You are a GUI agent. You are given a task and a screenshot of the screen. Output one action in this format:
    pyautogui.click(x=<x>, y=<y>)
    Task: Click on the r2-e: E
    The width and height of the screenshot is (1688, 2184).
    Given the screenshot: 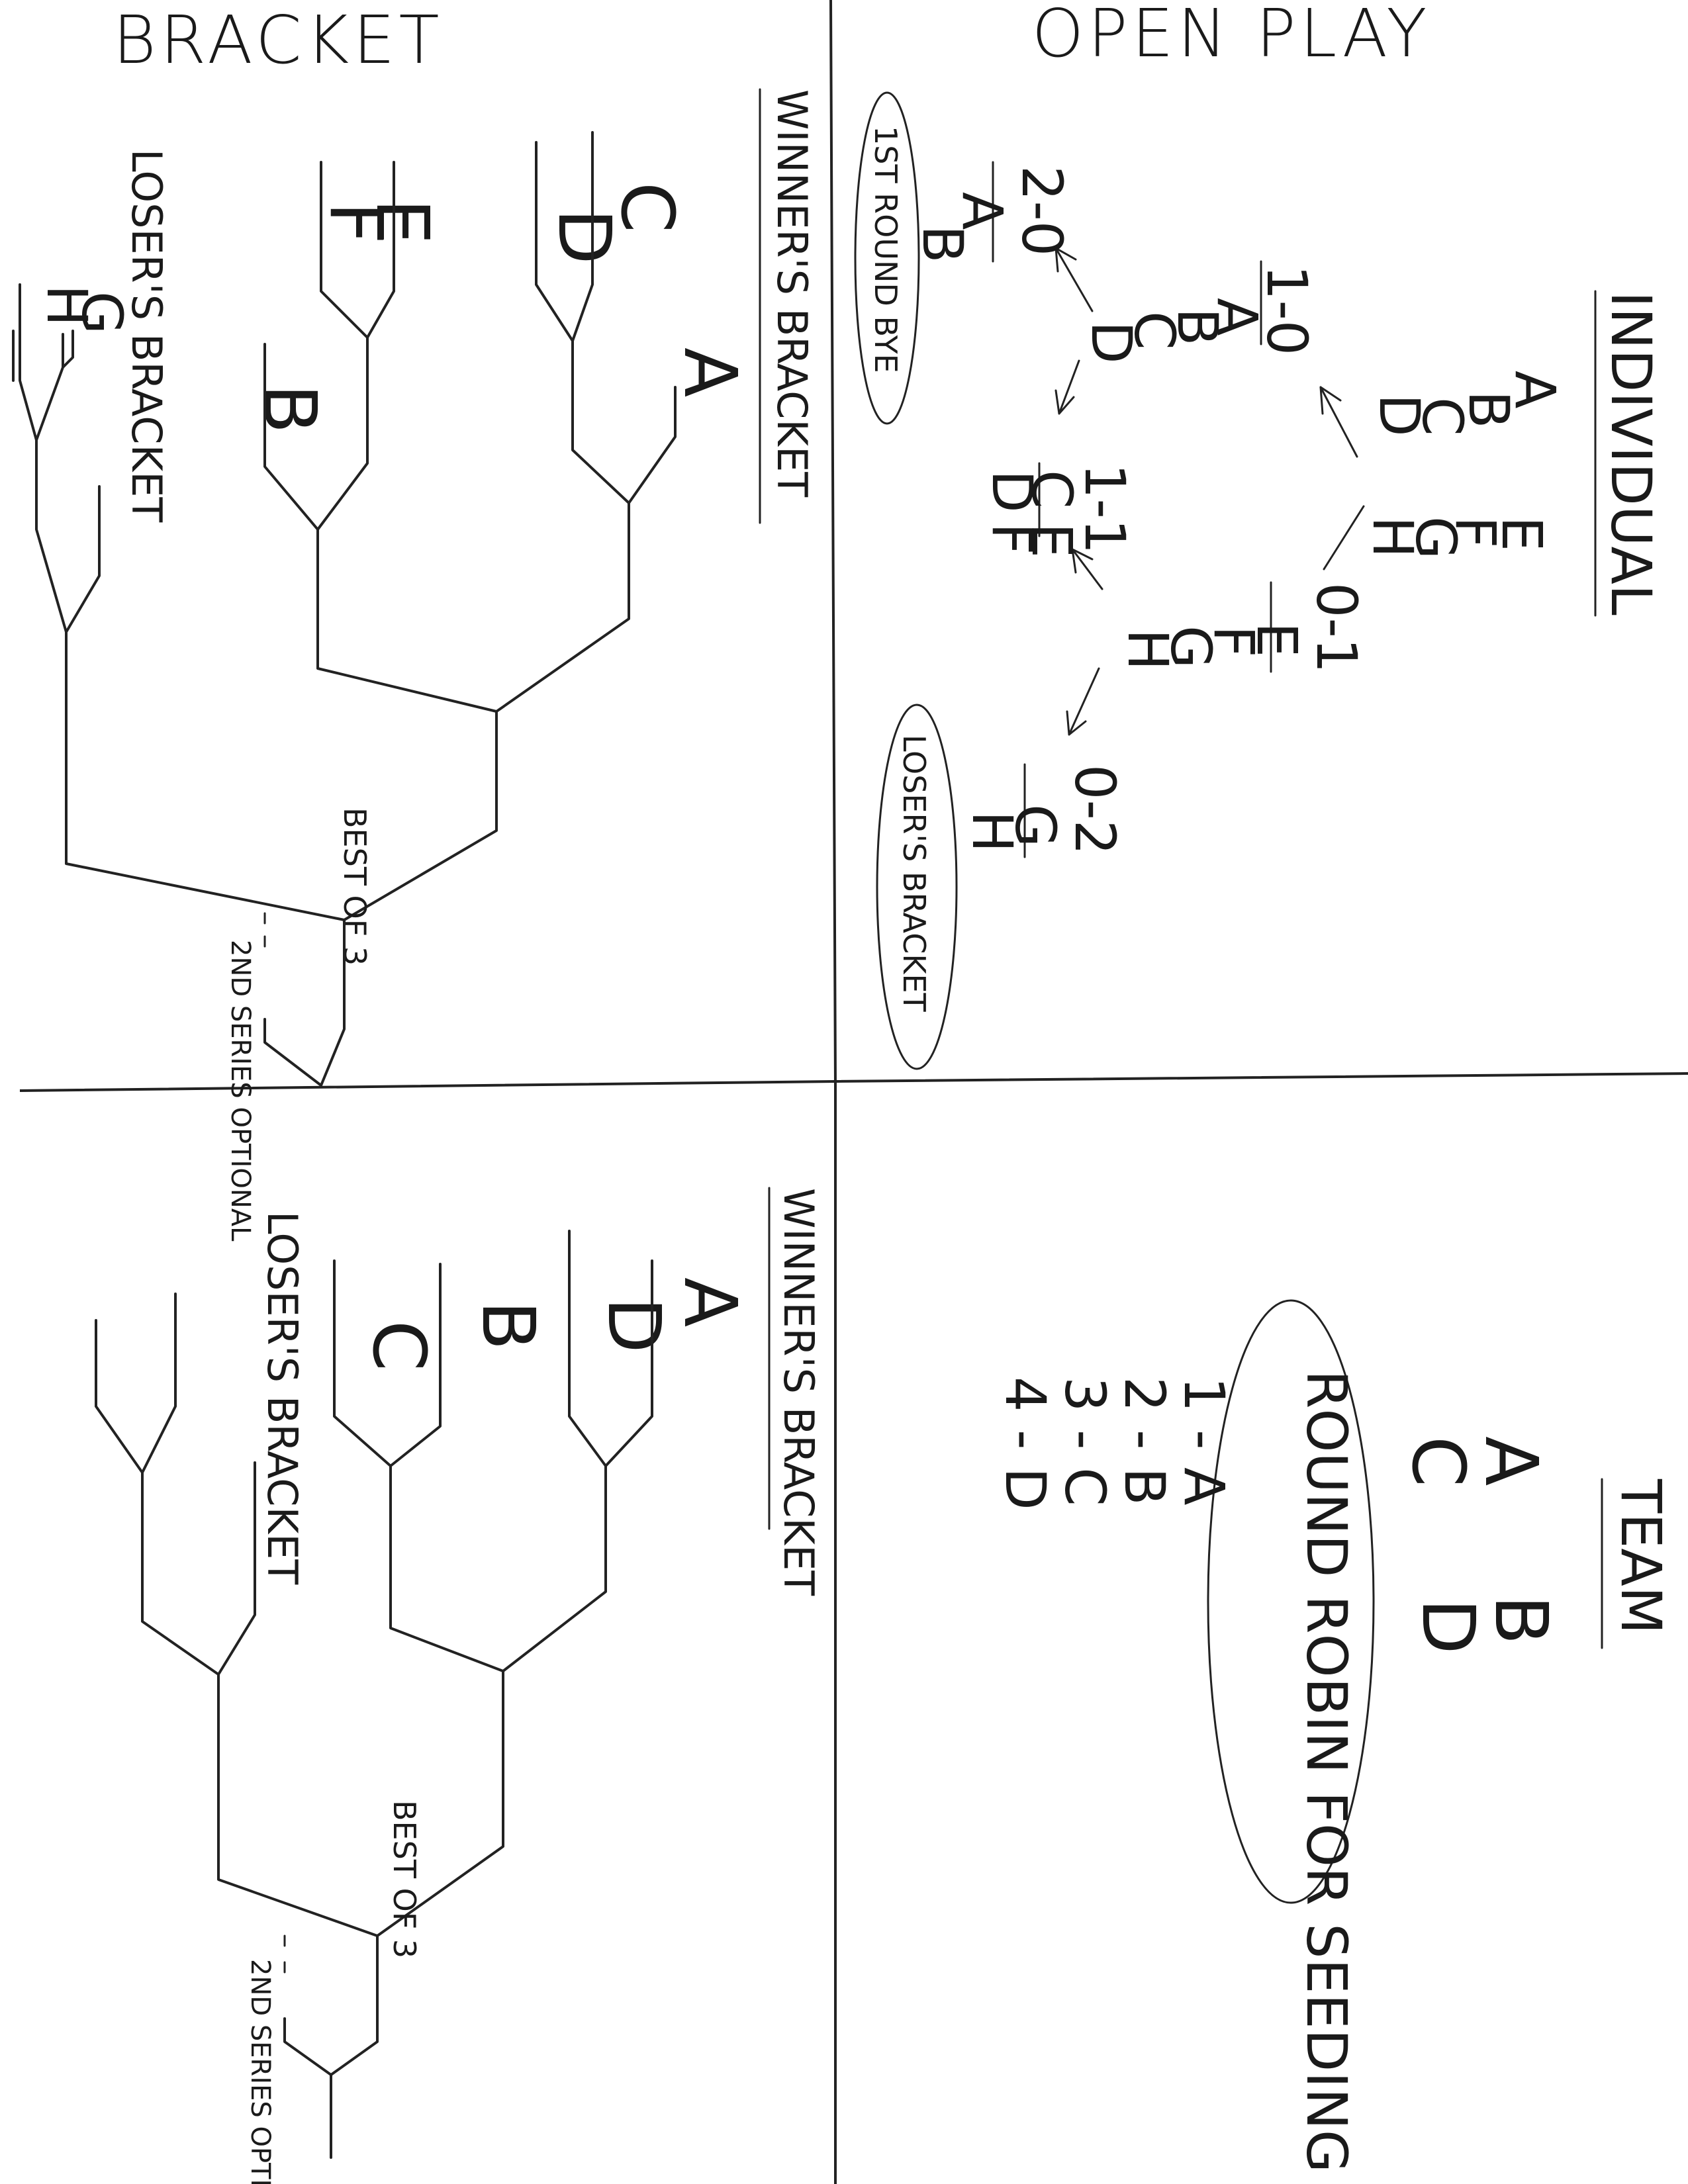 What is the action you would take?
    pyautogui.click(x=1051, y=540)
    